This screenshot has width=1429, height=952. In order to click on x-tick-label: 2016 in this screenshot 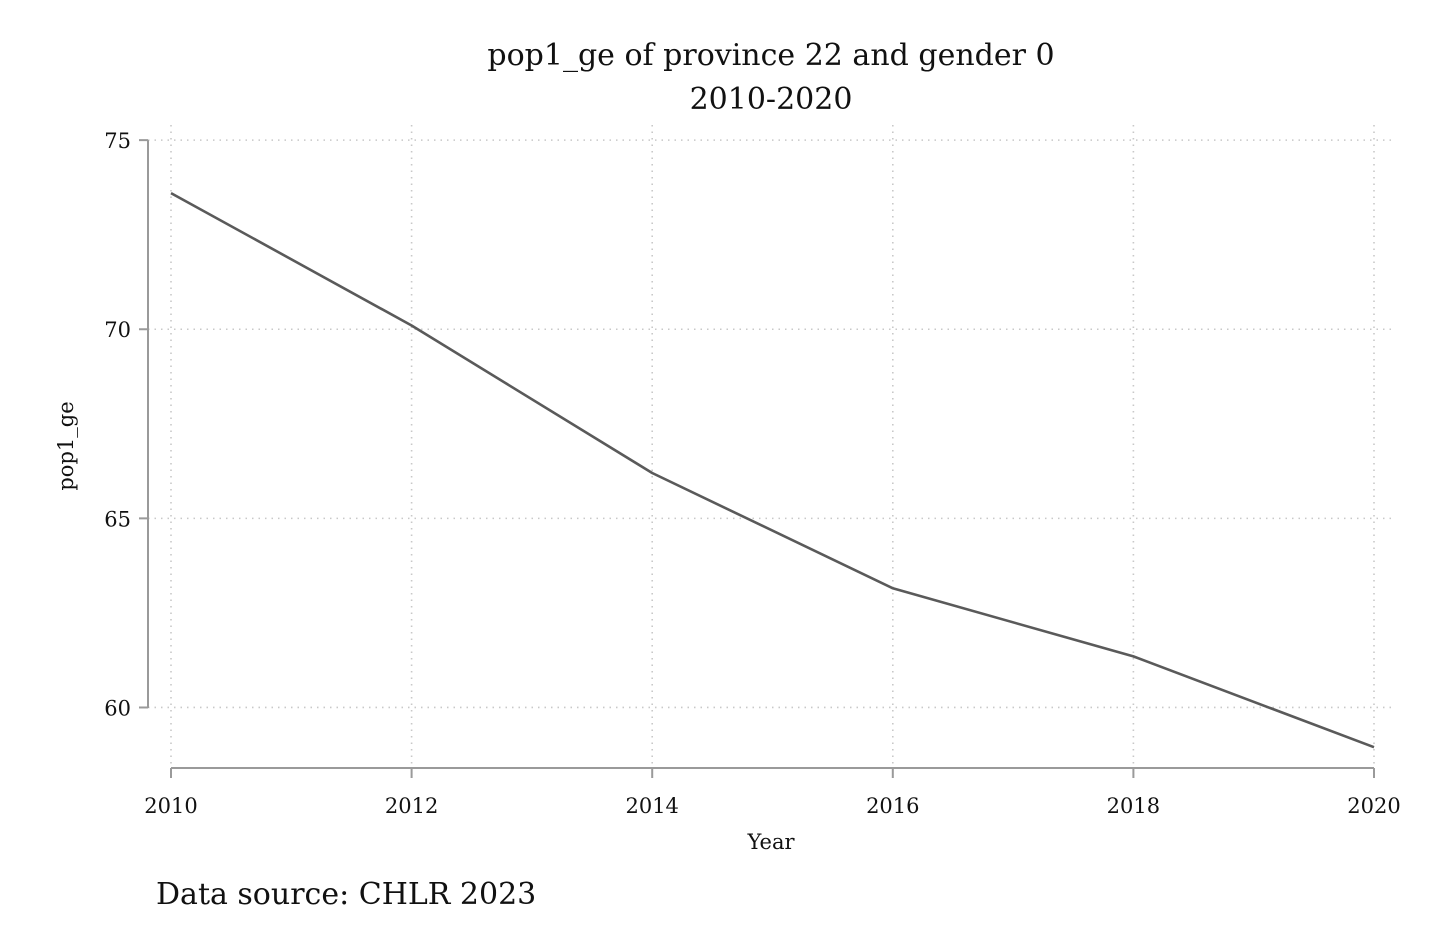, I will do `click(892, 806)`.